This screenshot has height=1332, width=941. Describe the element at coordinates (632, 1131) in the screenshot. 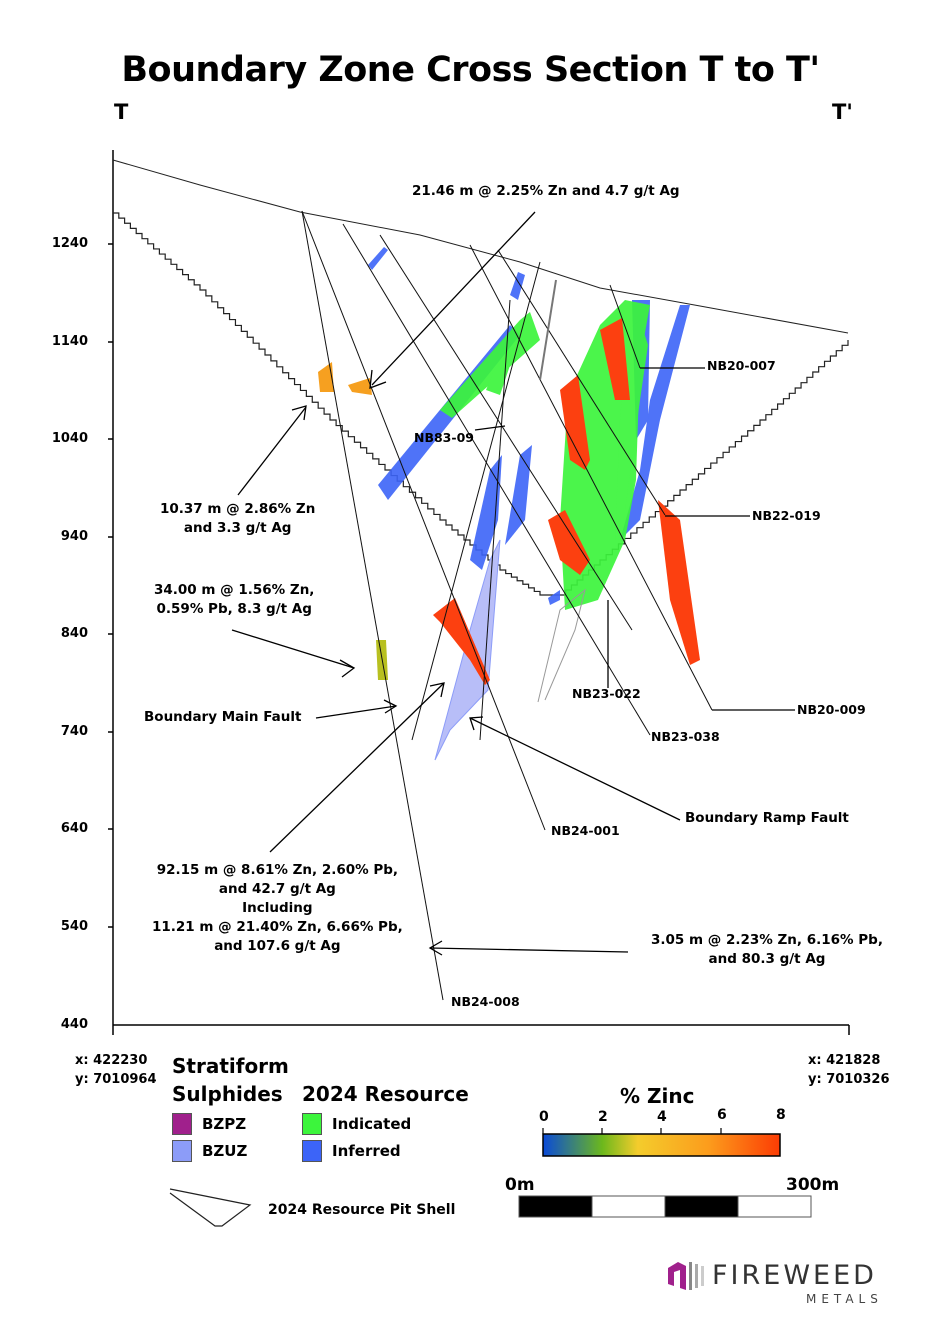

I see `colorbar-ticks` at that location.